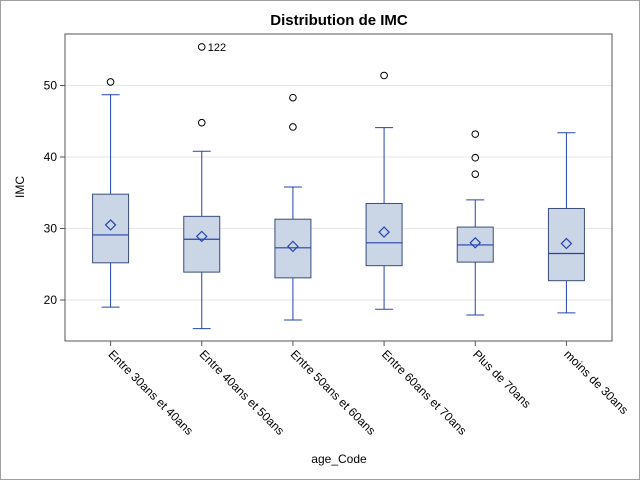 The width and height of the screenshot is (640, 480). What do you see at coordinates (333, 392) in the screenshot?
I see `x-tick-label: Entre 50ans et 60ans` at bounding box center [333, 392].